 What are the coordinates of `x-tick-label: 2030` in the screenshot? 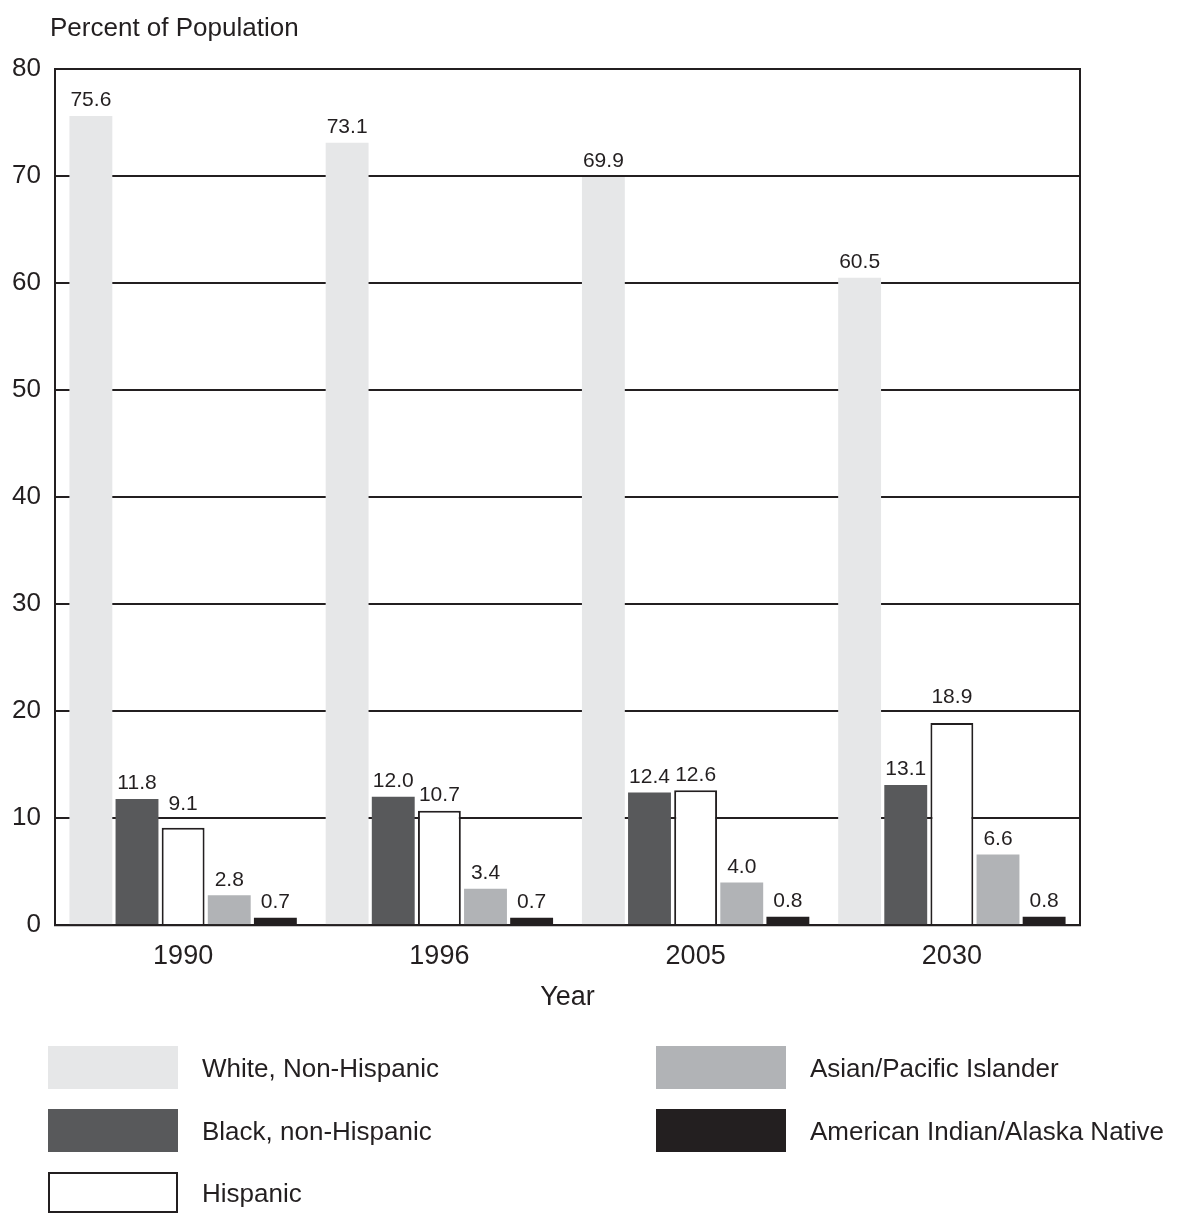 It's located at (951, 954).